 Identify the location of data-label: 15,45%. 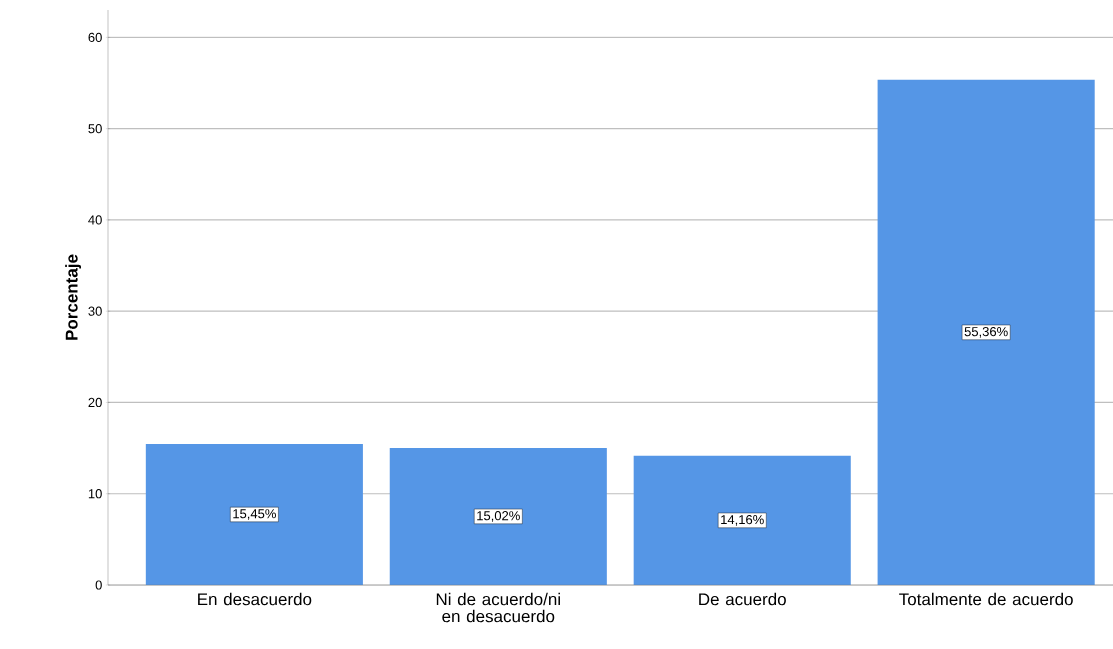
(254, 514).